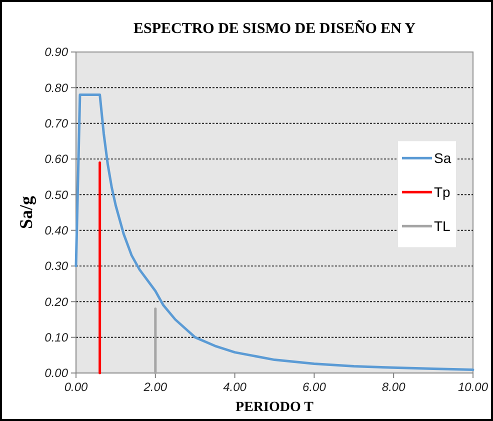 The image size is (493, 421). What do you see at coordinates (442, 192) in the screenshot?
I see `legend-label: Tp` at bounding box center [442, 192].